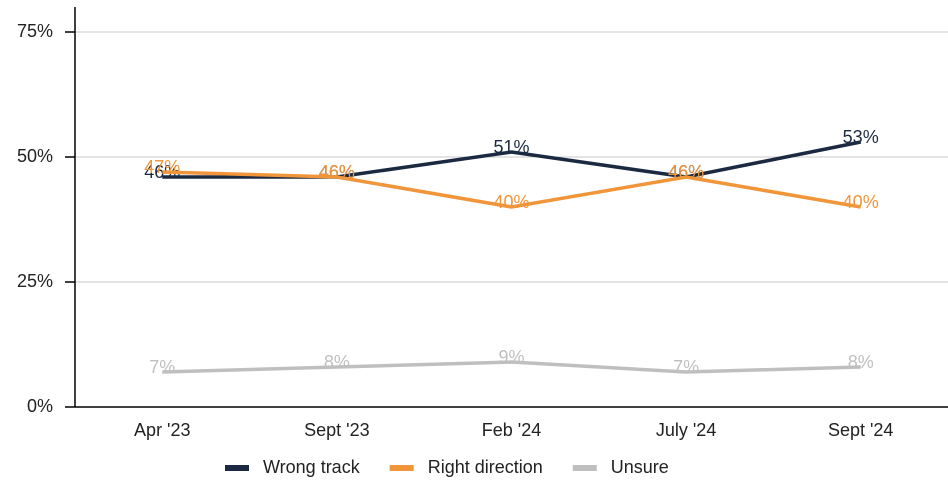 This screenshot has width=948, height=483. I want to click on legend-label: Right direction, so click(485, 467).